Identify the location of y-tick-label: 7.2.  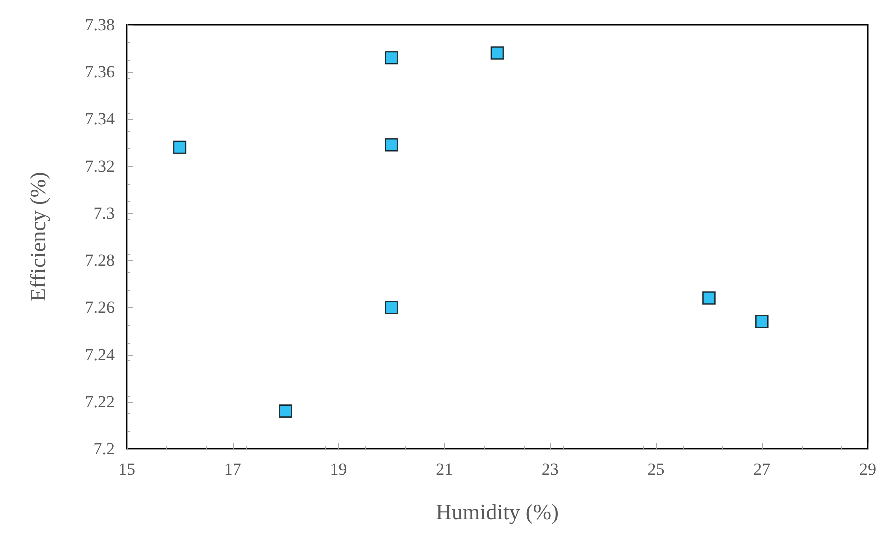
(104, 449).